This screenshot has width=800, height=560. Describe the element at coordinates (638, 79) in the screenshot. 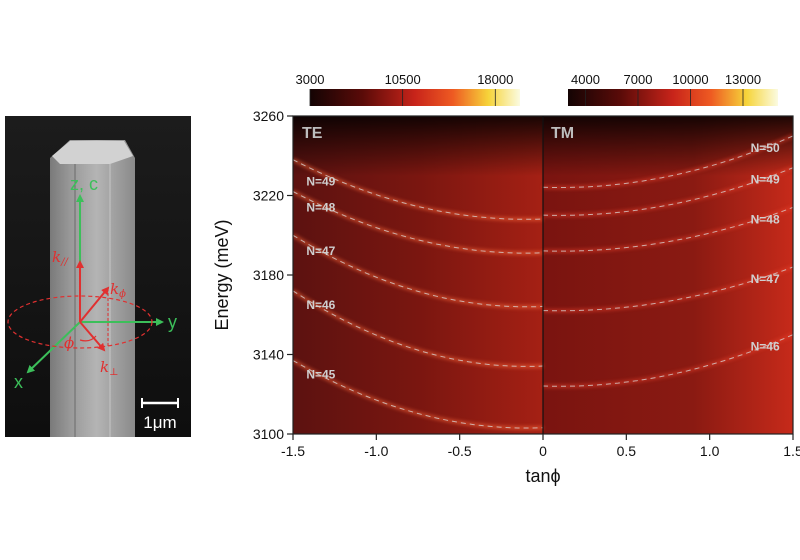

I see `colorbar-tick-label: 7000` at that location.